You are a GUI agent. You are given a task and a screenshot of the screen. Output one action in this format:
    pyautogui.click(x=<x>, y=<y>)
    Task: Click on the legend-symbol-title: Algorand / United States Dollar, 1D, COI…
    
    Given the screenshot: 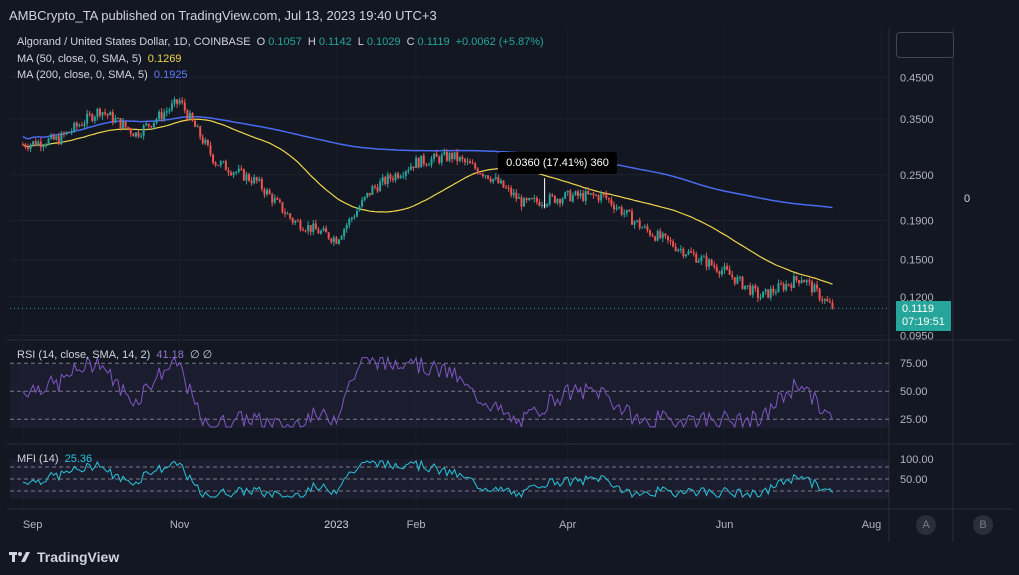 What is the action you would take?
    pyautogui.click(x=134, y=42)
    